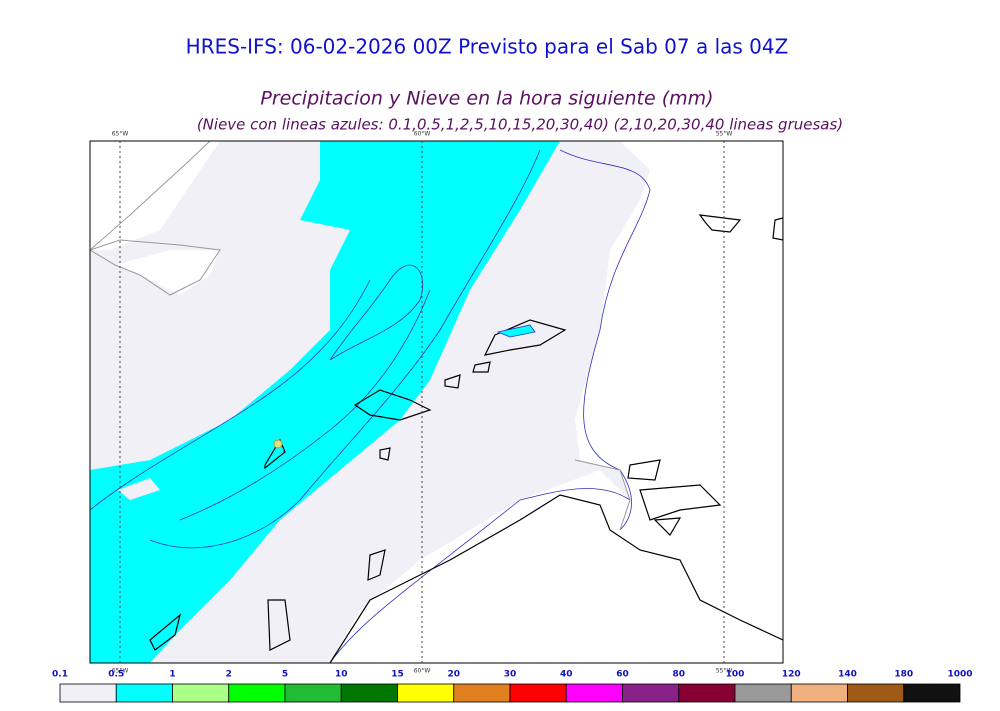  I want to click on precip-light, so click(139, 489).